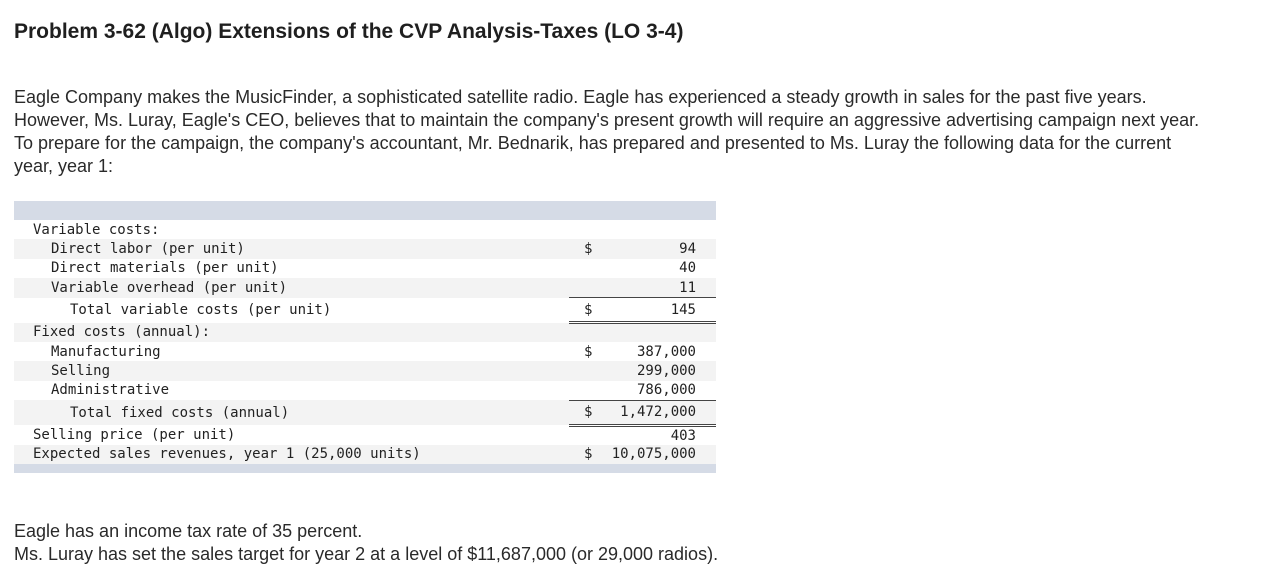  Describe the element at coordinates (134, 434) in the screenshot. I see `selling-price-label: Selling price (per unit)` at that location.